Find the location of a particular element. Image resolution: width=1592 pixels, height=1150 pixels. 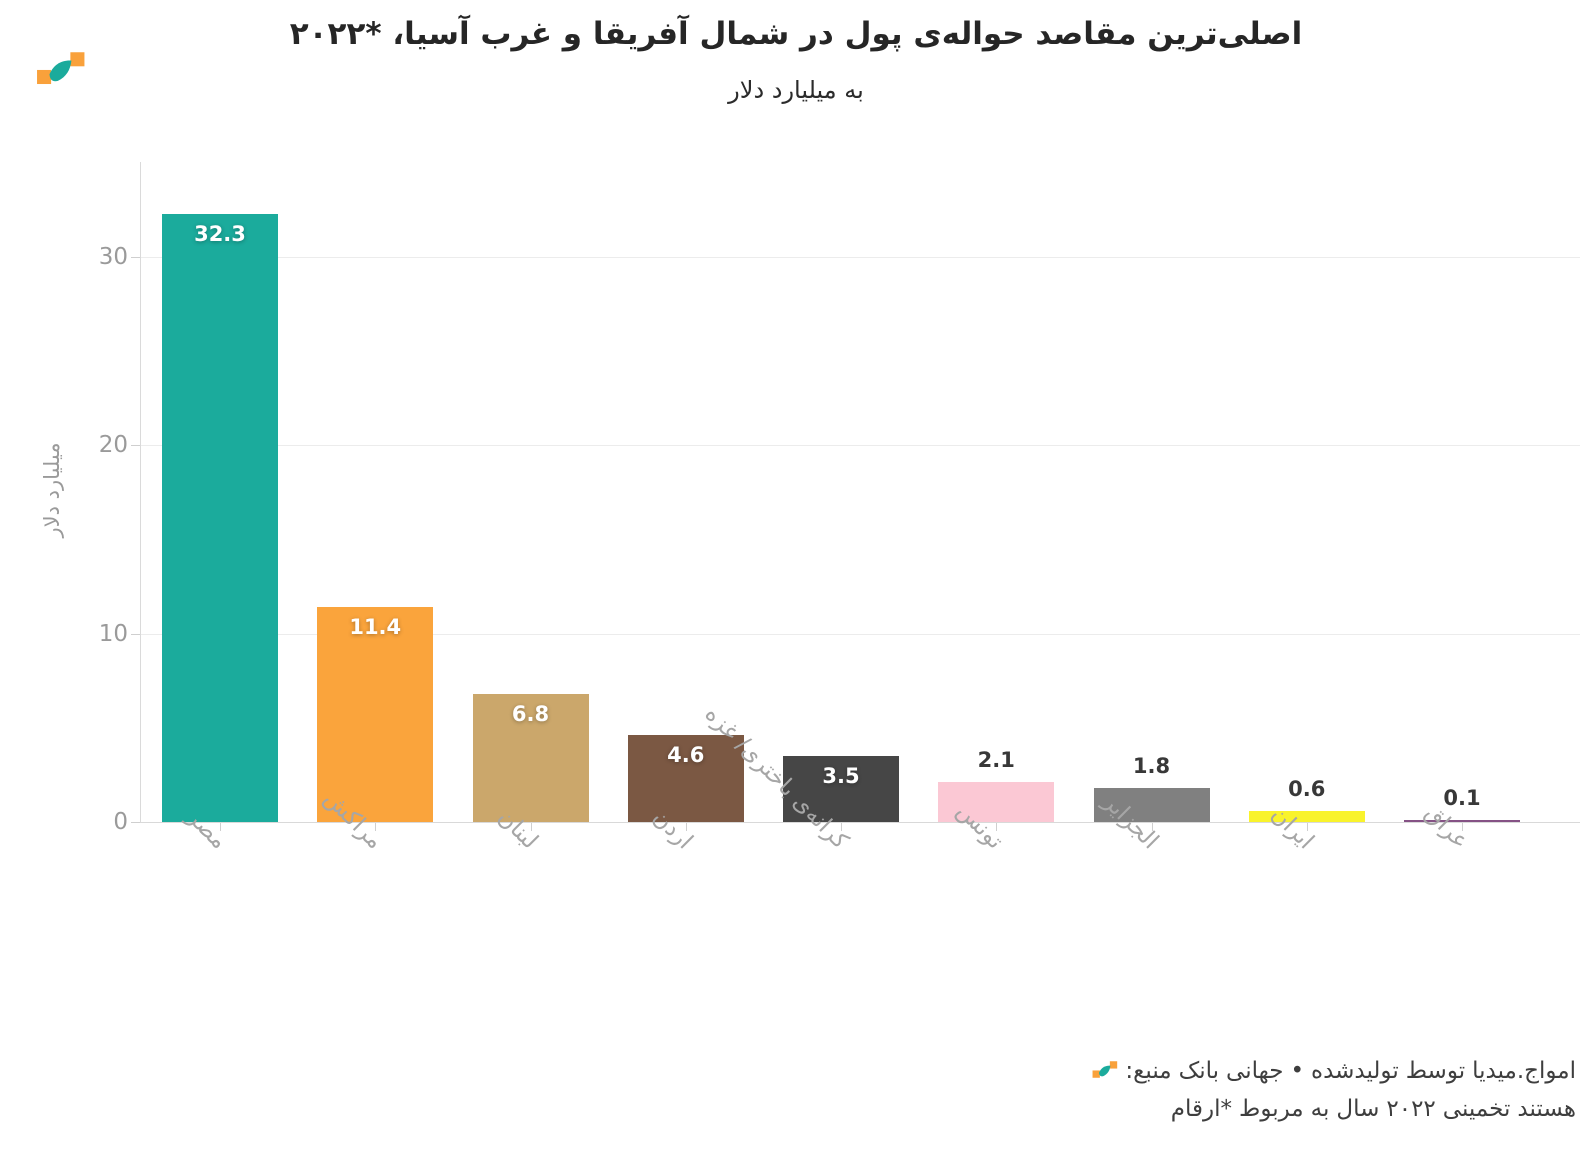

footer-source-line: منبع: بانک جهانی • تولیدشده توسط امواج.میدیا is located at coordinates (1334, 1071).